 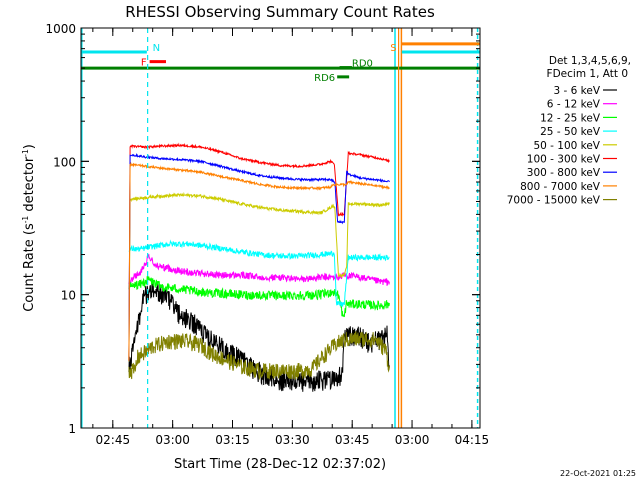 What do you see at coordinates (29, 146) in the screenshot?
I see `y-axis-label-end: )` at bounding box center [29, 146].